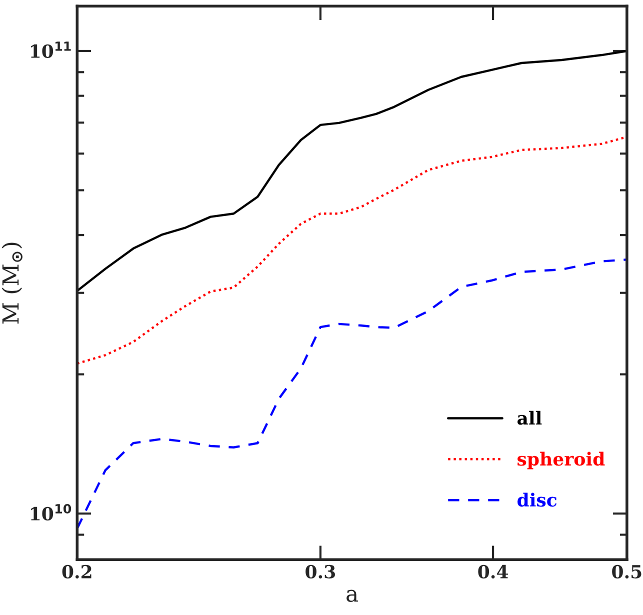 Image resolution: width=643 pixels, height=615 pixels. What do you see at coordinates (537, 499) in the screenshot?
I see `legend-label: disc` at bounding box center [537, 499].